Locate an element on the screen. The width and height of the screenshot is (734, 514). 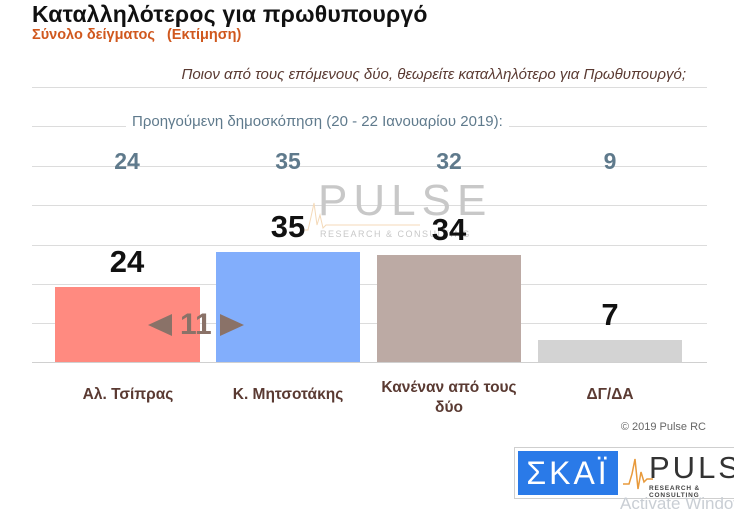
pulse-wave-icon is located at coordinates (638, 474).